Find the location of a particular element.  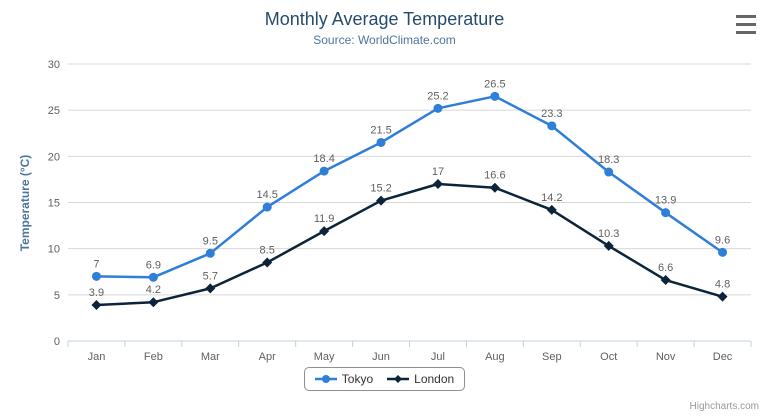

y-axis-tick-label: 25 is located at coordinates (54, 111).